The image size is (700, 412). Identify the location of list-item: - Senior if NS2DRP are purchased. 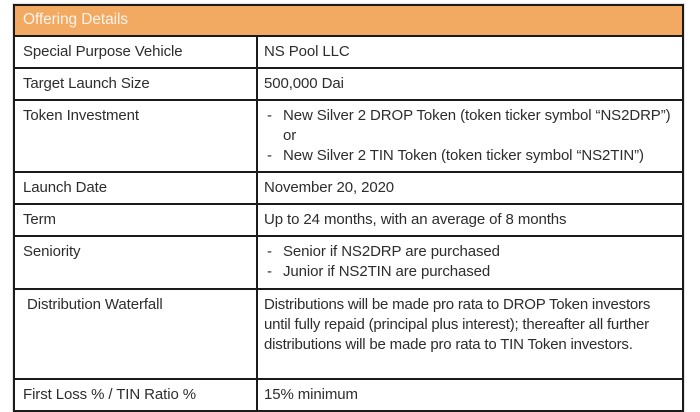
(471, 252).